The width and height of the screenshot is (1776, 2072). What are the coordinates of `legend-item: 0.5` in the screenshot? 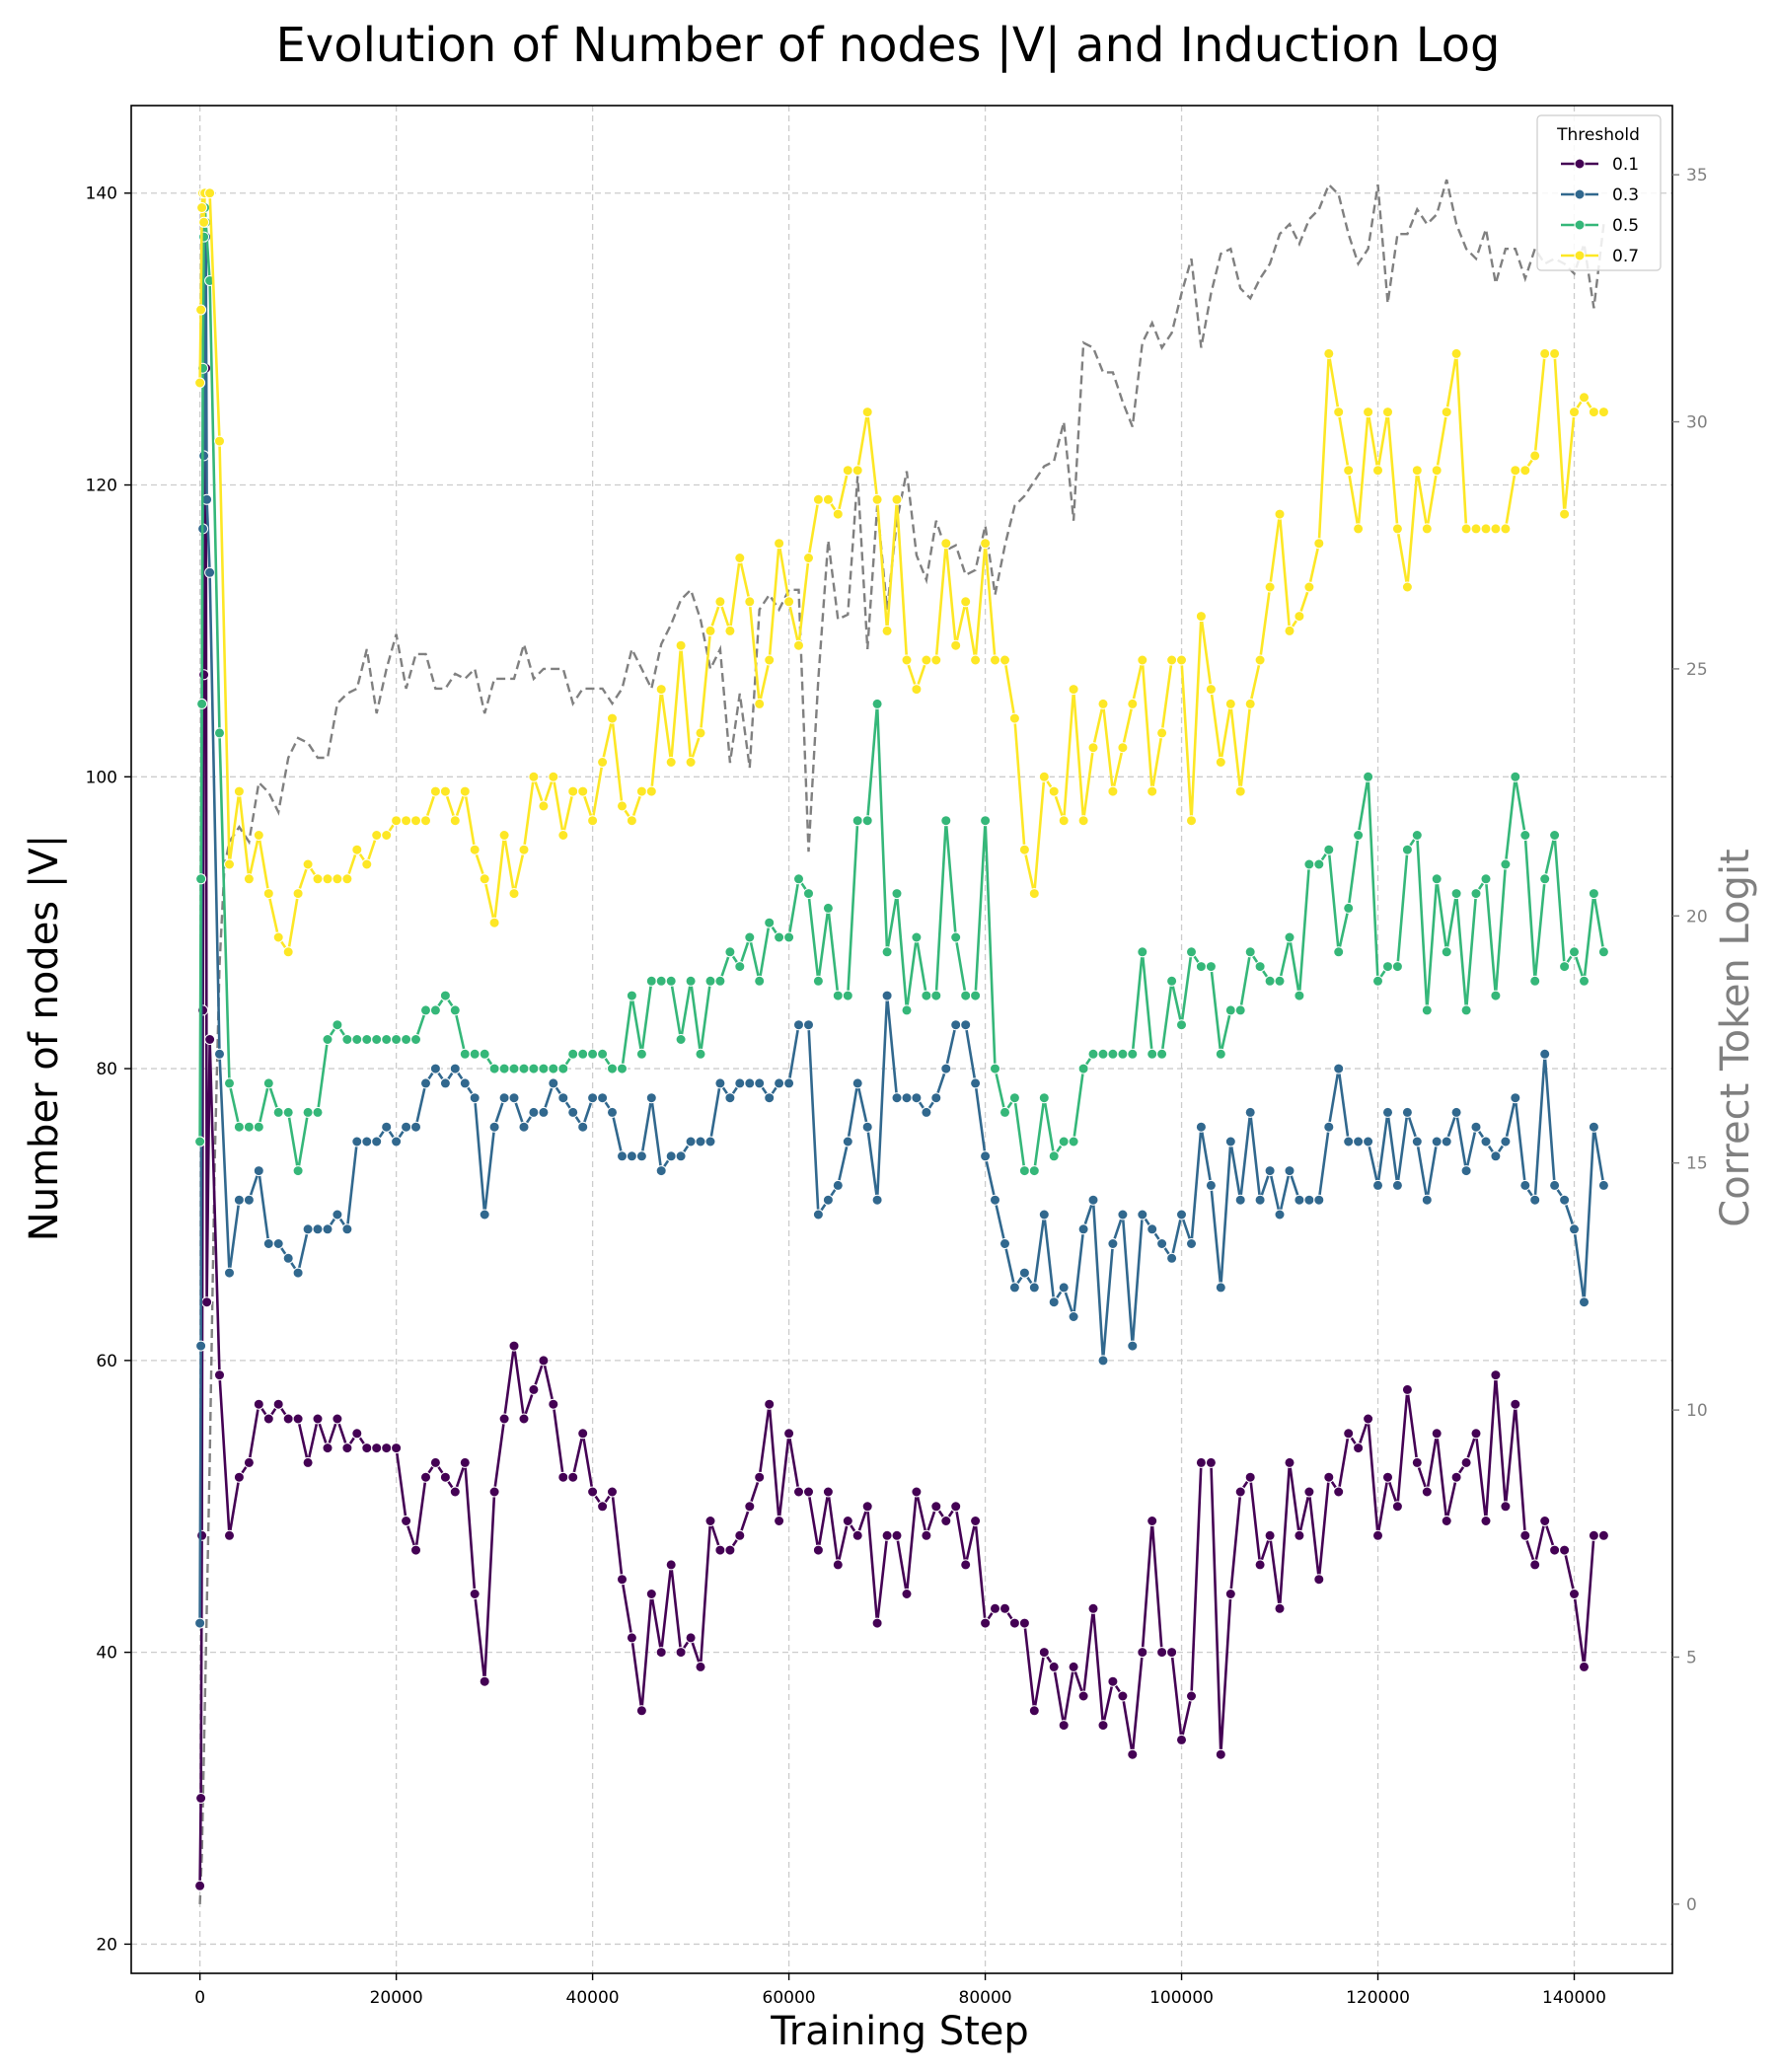 It's located at (1600, 226).